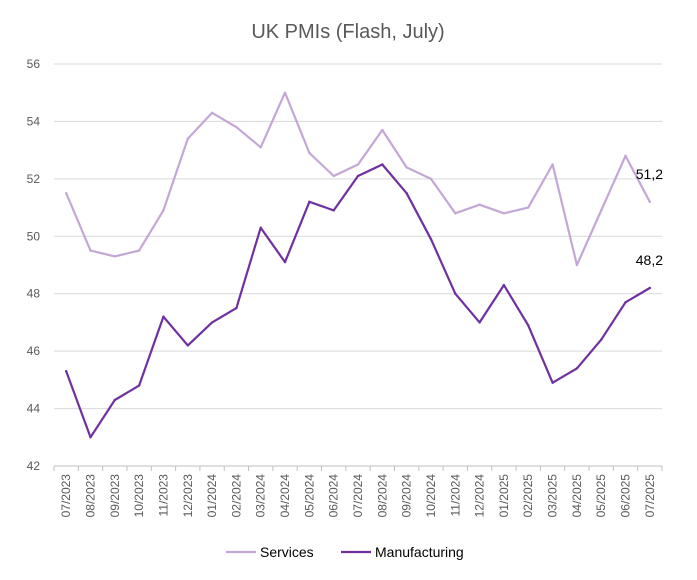  What do you see at coordinates (115, 496) in the screenshot?
I see `x-tick-label: 09/2023` at bounding box center [115, 496].